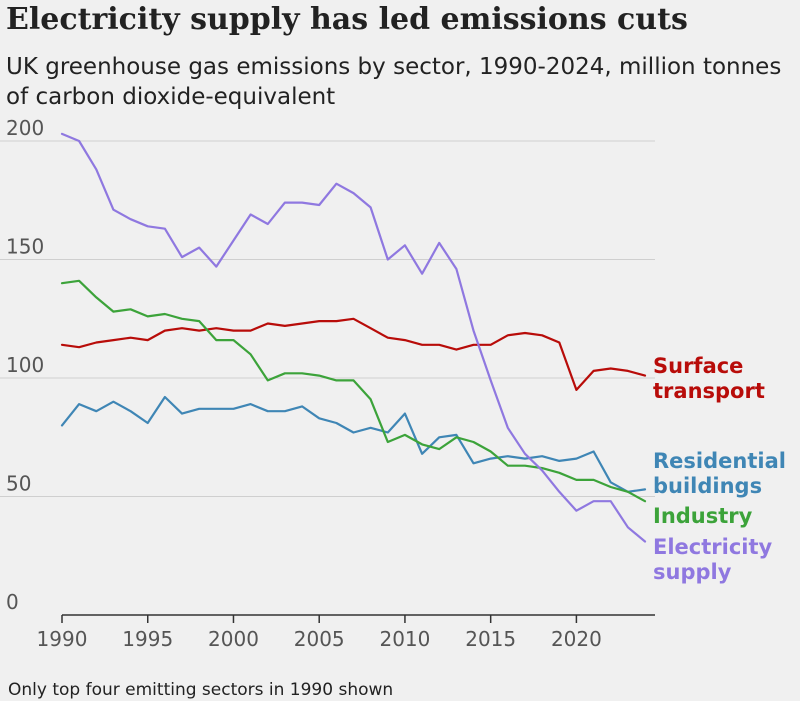 The width and height of the screenshot is (800, 701). What do you see at coordinates (576, 639) in the screenshot?
I see `x-tick-label: 2020` at bounding box center [576, 639].